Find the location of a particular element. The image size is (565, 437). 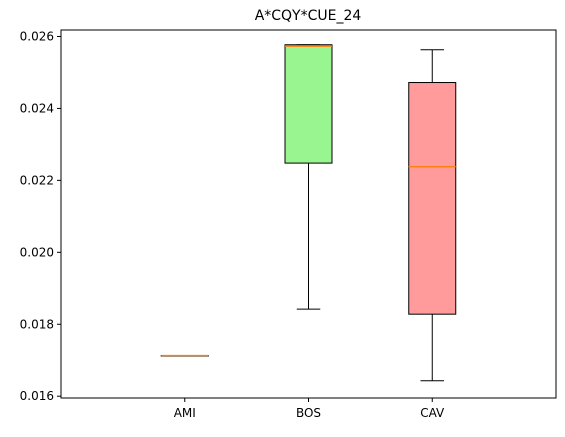

x-tick-label: CAV is located at coordinates (432, 413).